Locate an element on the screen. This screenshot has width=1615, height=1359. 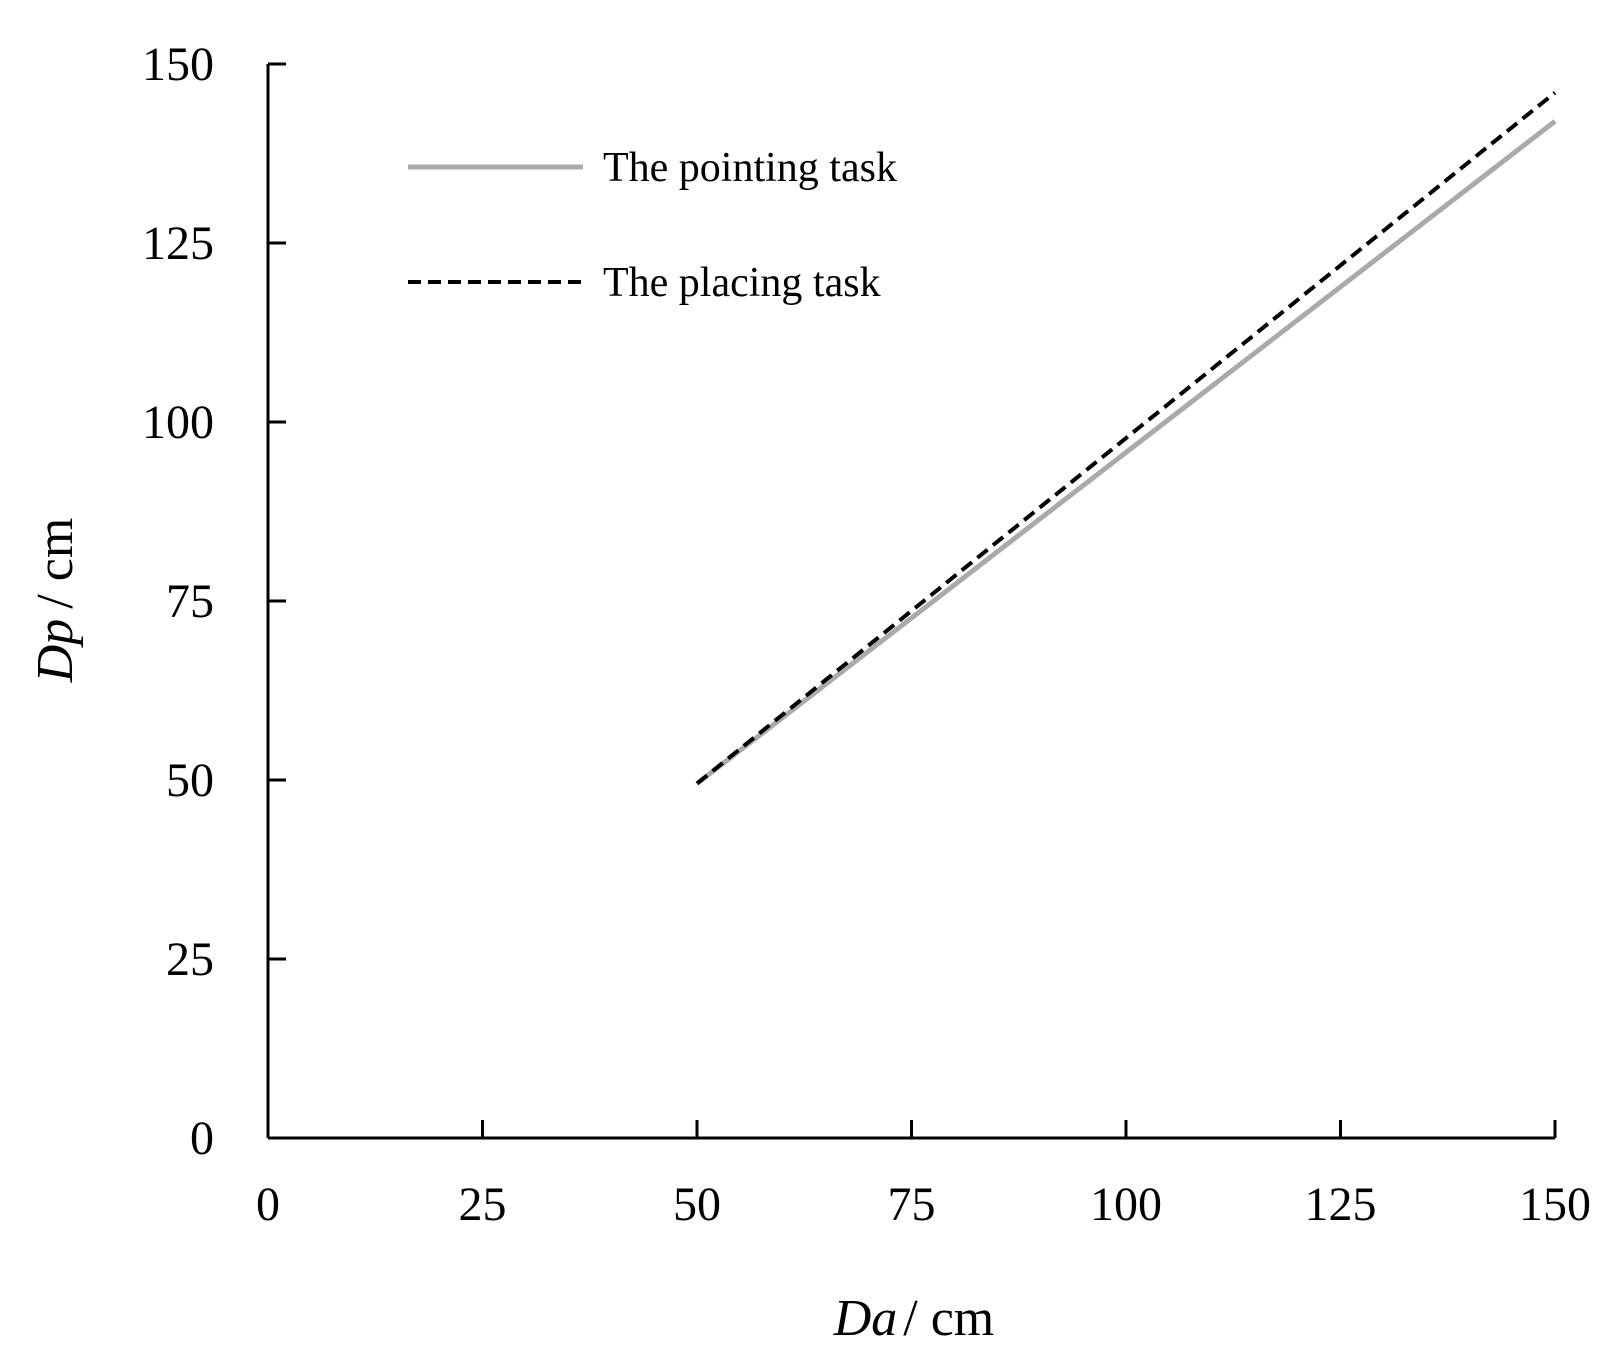
x-tick-label: 125 is located at coordinates (1341, 1204).